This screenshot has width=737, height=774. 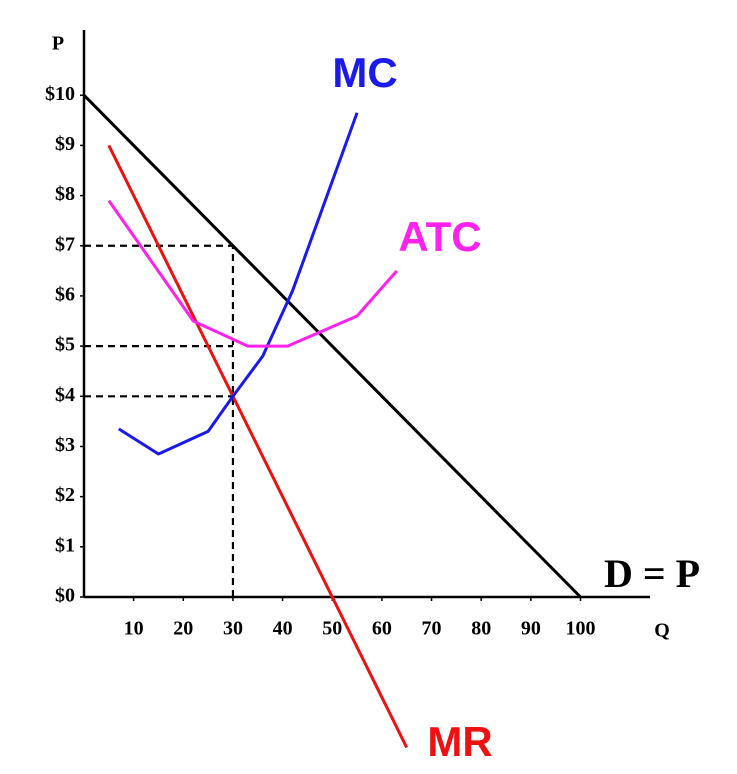 What do you see at coordinates (531, 629) in the screenshot?
I see `x-tick-label: 90` at bounding box center [531, 629].